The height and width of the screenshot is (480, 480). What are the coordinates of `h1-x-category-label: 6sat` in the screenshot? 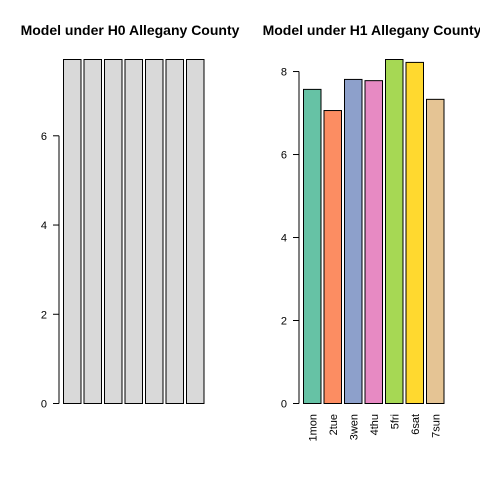 It's located at (416, 424).